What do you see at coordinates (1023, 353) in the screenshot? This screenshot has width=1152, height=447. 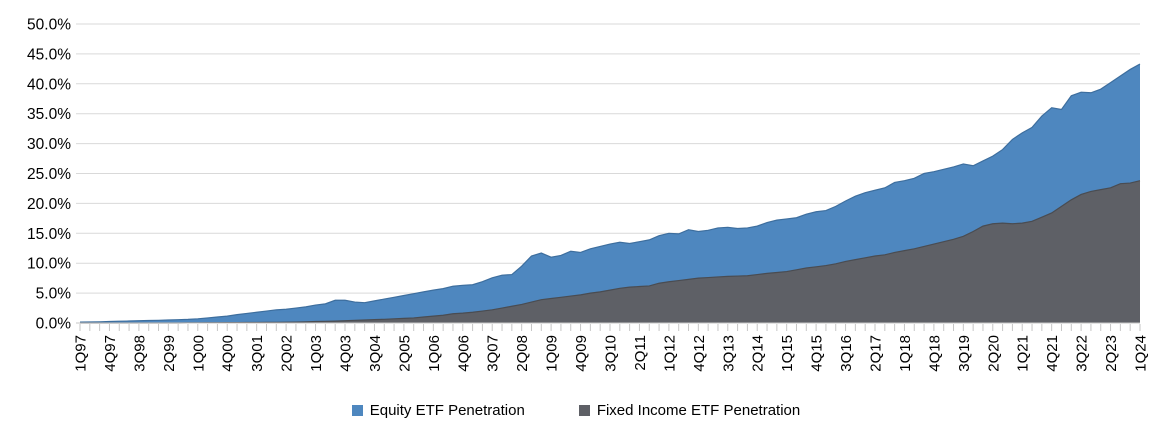 I see `x-tick-label: 1Q21` at bounding box center [1023, 353].